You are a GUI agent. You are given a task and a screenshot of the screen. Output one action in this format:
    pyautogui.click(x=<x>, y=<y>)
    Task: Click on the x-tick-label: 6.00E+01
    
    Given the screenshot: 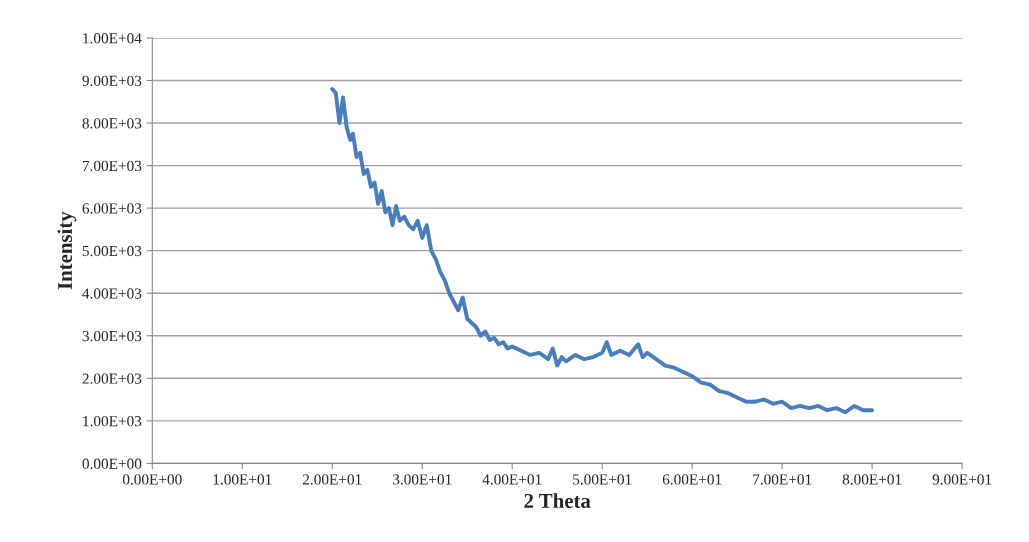 What is the action you would take?
    pyautogui.click(x=692, y=479)
    